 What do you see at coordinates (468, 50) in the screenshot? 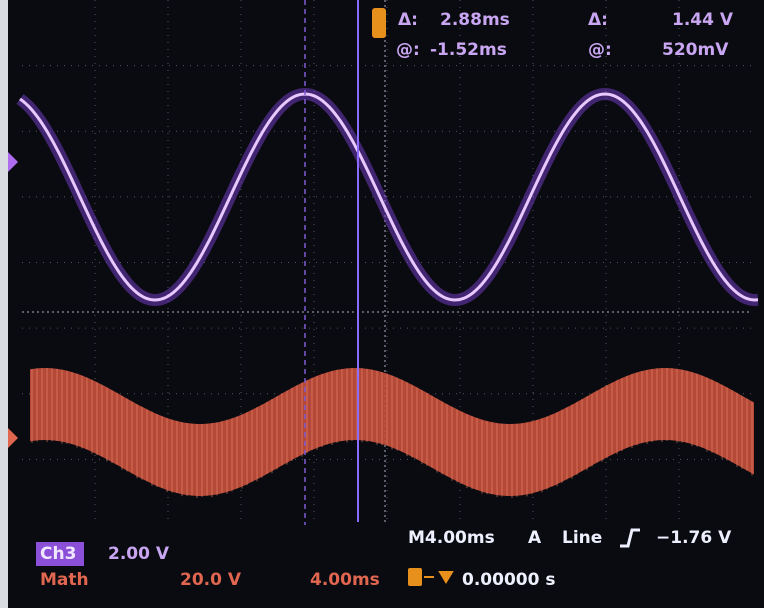
I see `cursor-value: -1.52ms` at bounding box center [468, 50].